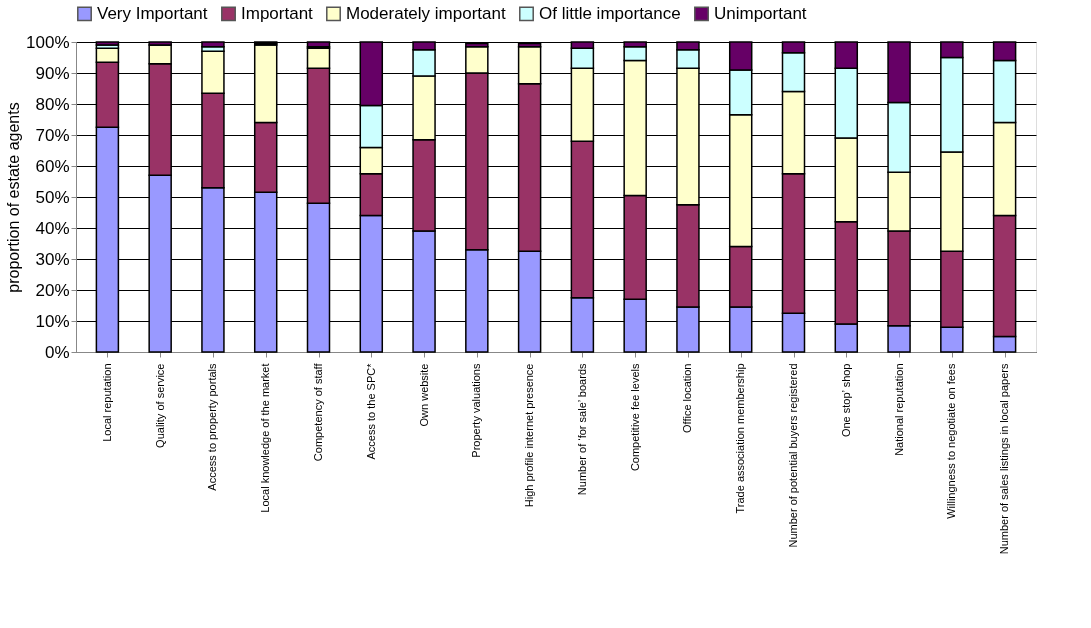 The image size is (1091, 628). I want to click on legend-label: Very Important, so click(152, 13).